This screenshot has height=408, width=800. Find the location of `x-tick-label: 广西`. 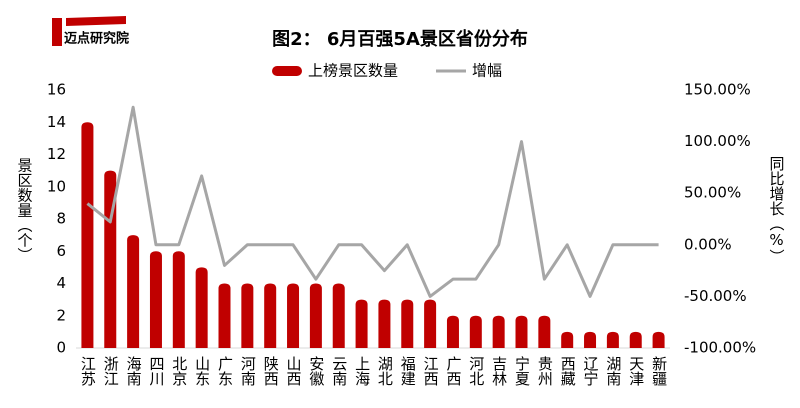

x-tick-label: 广西 is located at coordinates (453, 371).